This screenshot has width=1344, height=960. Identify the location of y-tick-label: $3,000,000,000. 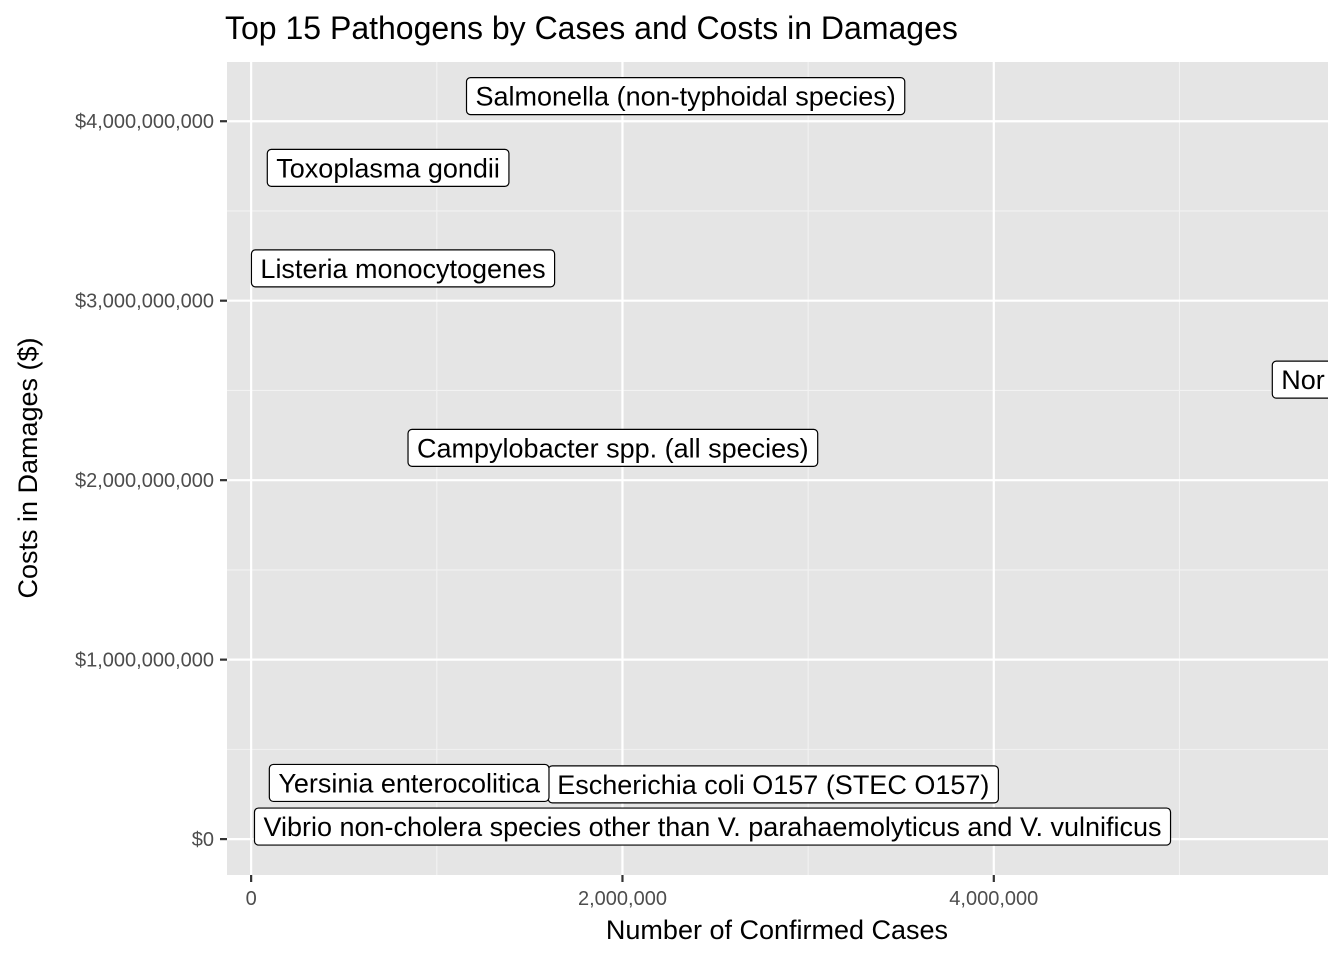
(144, 302).